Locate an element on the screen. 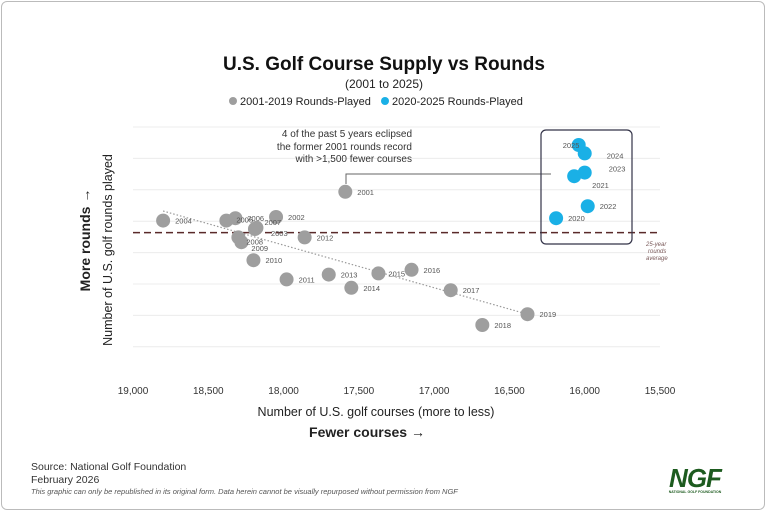  x-tick-label: 18,000 is located at coordinates (283, 391).